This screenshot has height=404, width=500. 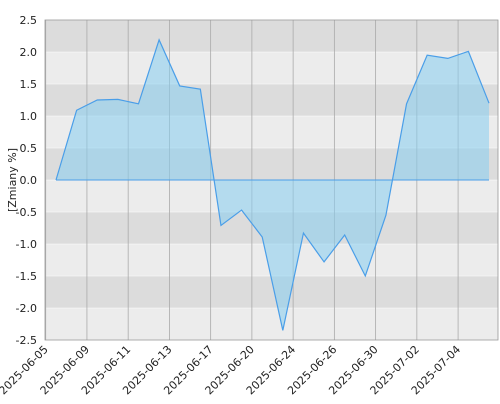 I want to click on y-tick-label: -2.0, so click(x=26, y=308).